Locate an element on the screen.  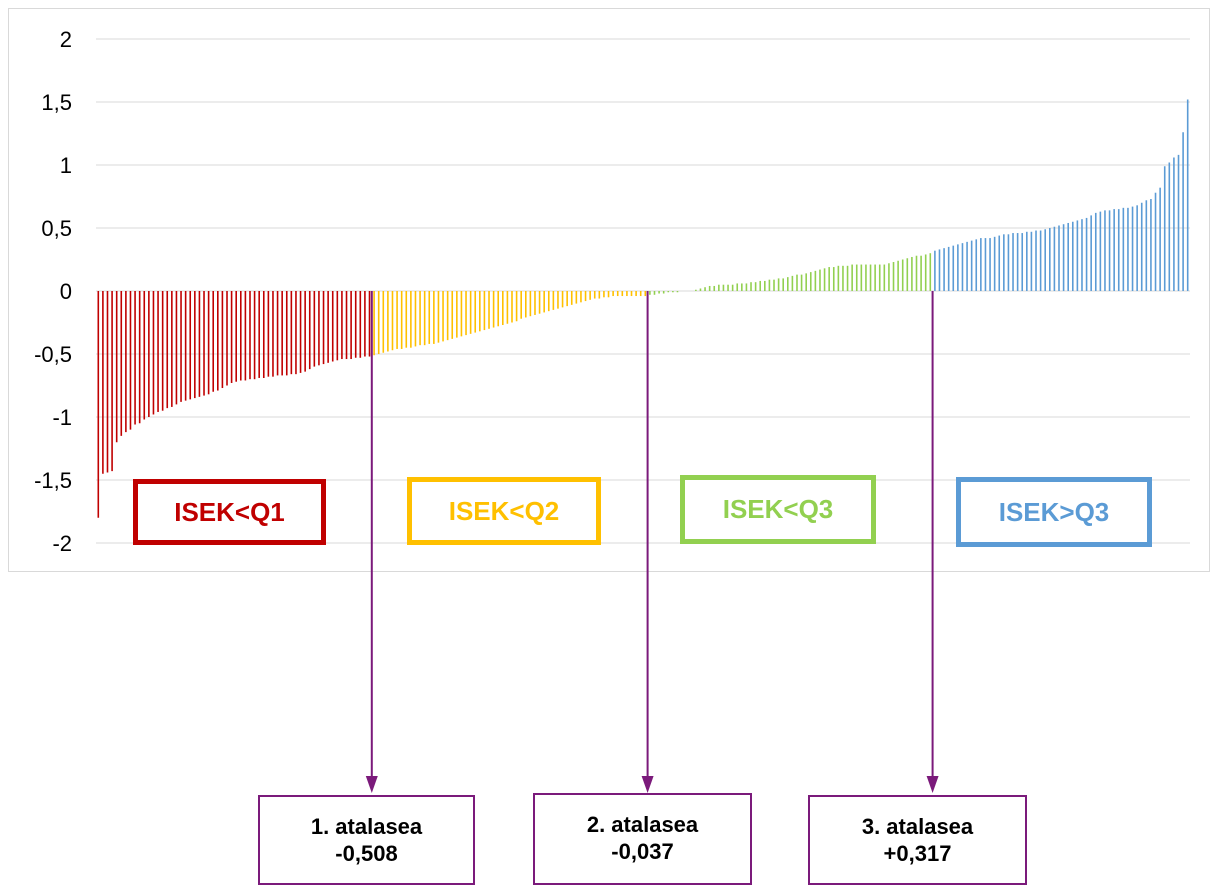
quartile-label-q1: ISEK<Q1 is located at coordinates (229, 512).